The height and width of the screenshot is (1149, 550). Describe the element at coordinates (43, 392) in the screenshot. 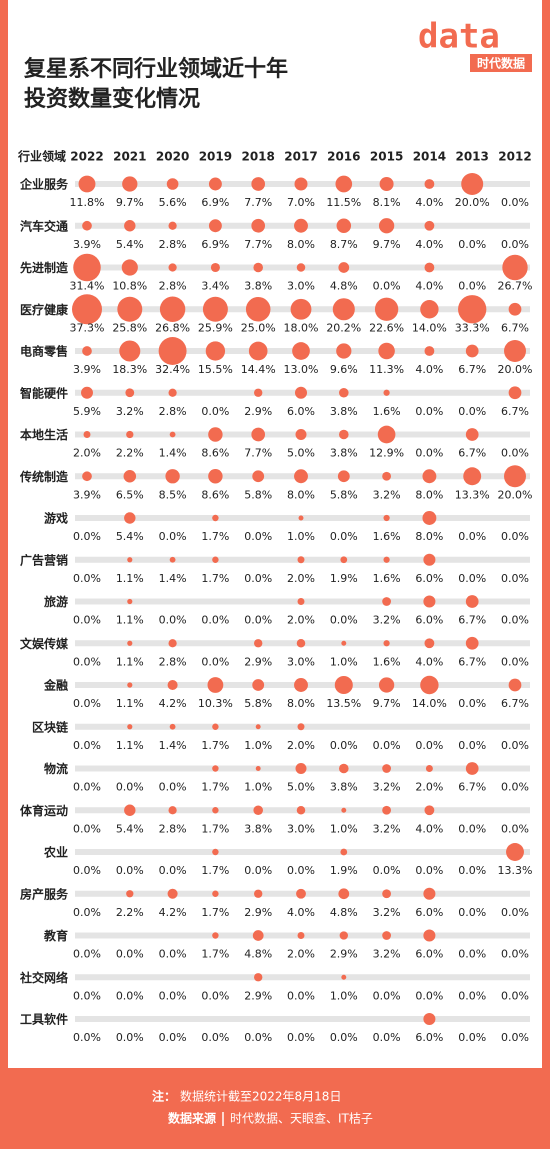

I see `row-label: 智能硬件` at that location.